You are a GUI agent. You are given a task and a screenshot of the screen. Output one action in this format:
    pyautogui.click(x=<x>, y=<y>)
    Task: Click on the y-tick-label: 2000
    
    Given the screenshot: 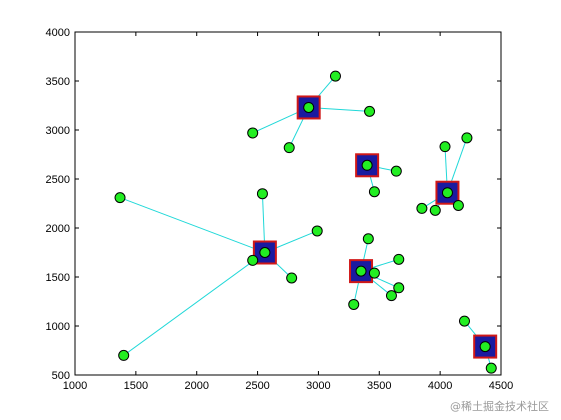 What is the action you would take?
    pyautogui.click(x=58, y=229)
    